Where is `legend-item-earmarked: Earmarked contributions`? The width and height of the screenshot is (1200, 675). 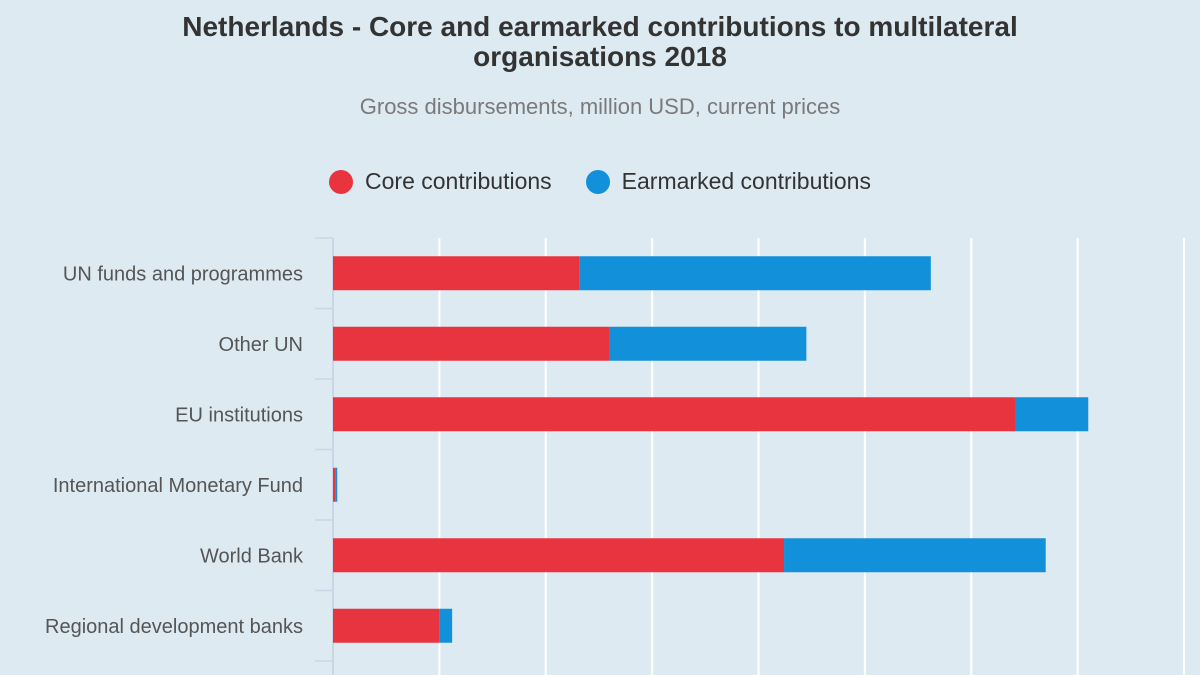 legend-item-earmarked: Earmarked contributions is located at coordinates (728, 181).